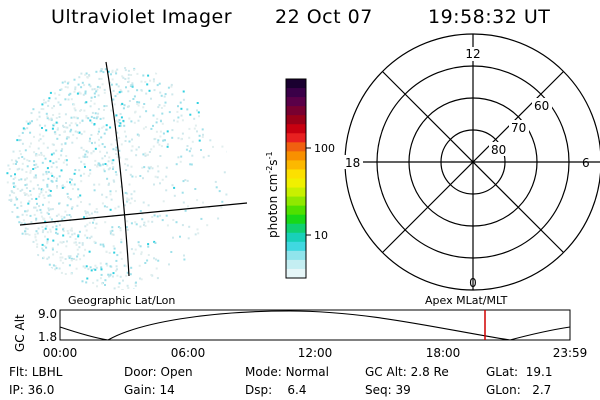  What do you see at coordinates (570, 353) in the screenshot?
I see `x-tick-2359: 23:59` at bounding box center [570, 353].